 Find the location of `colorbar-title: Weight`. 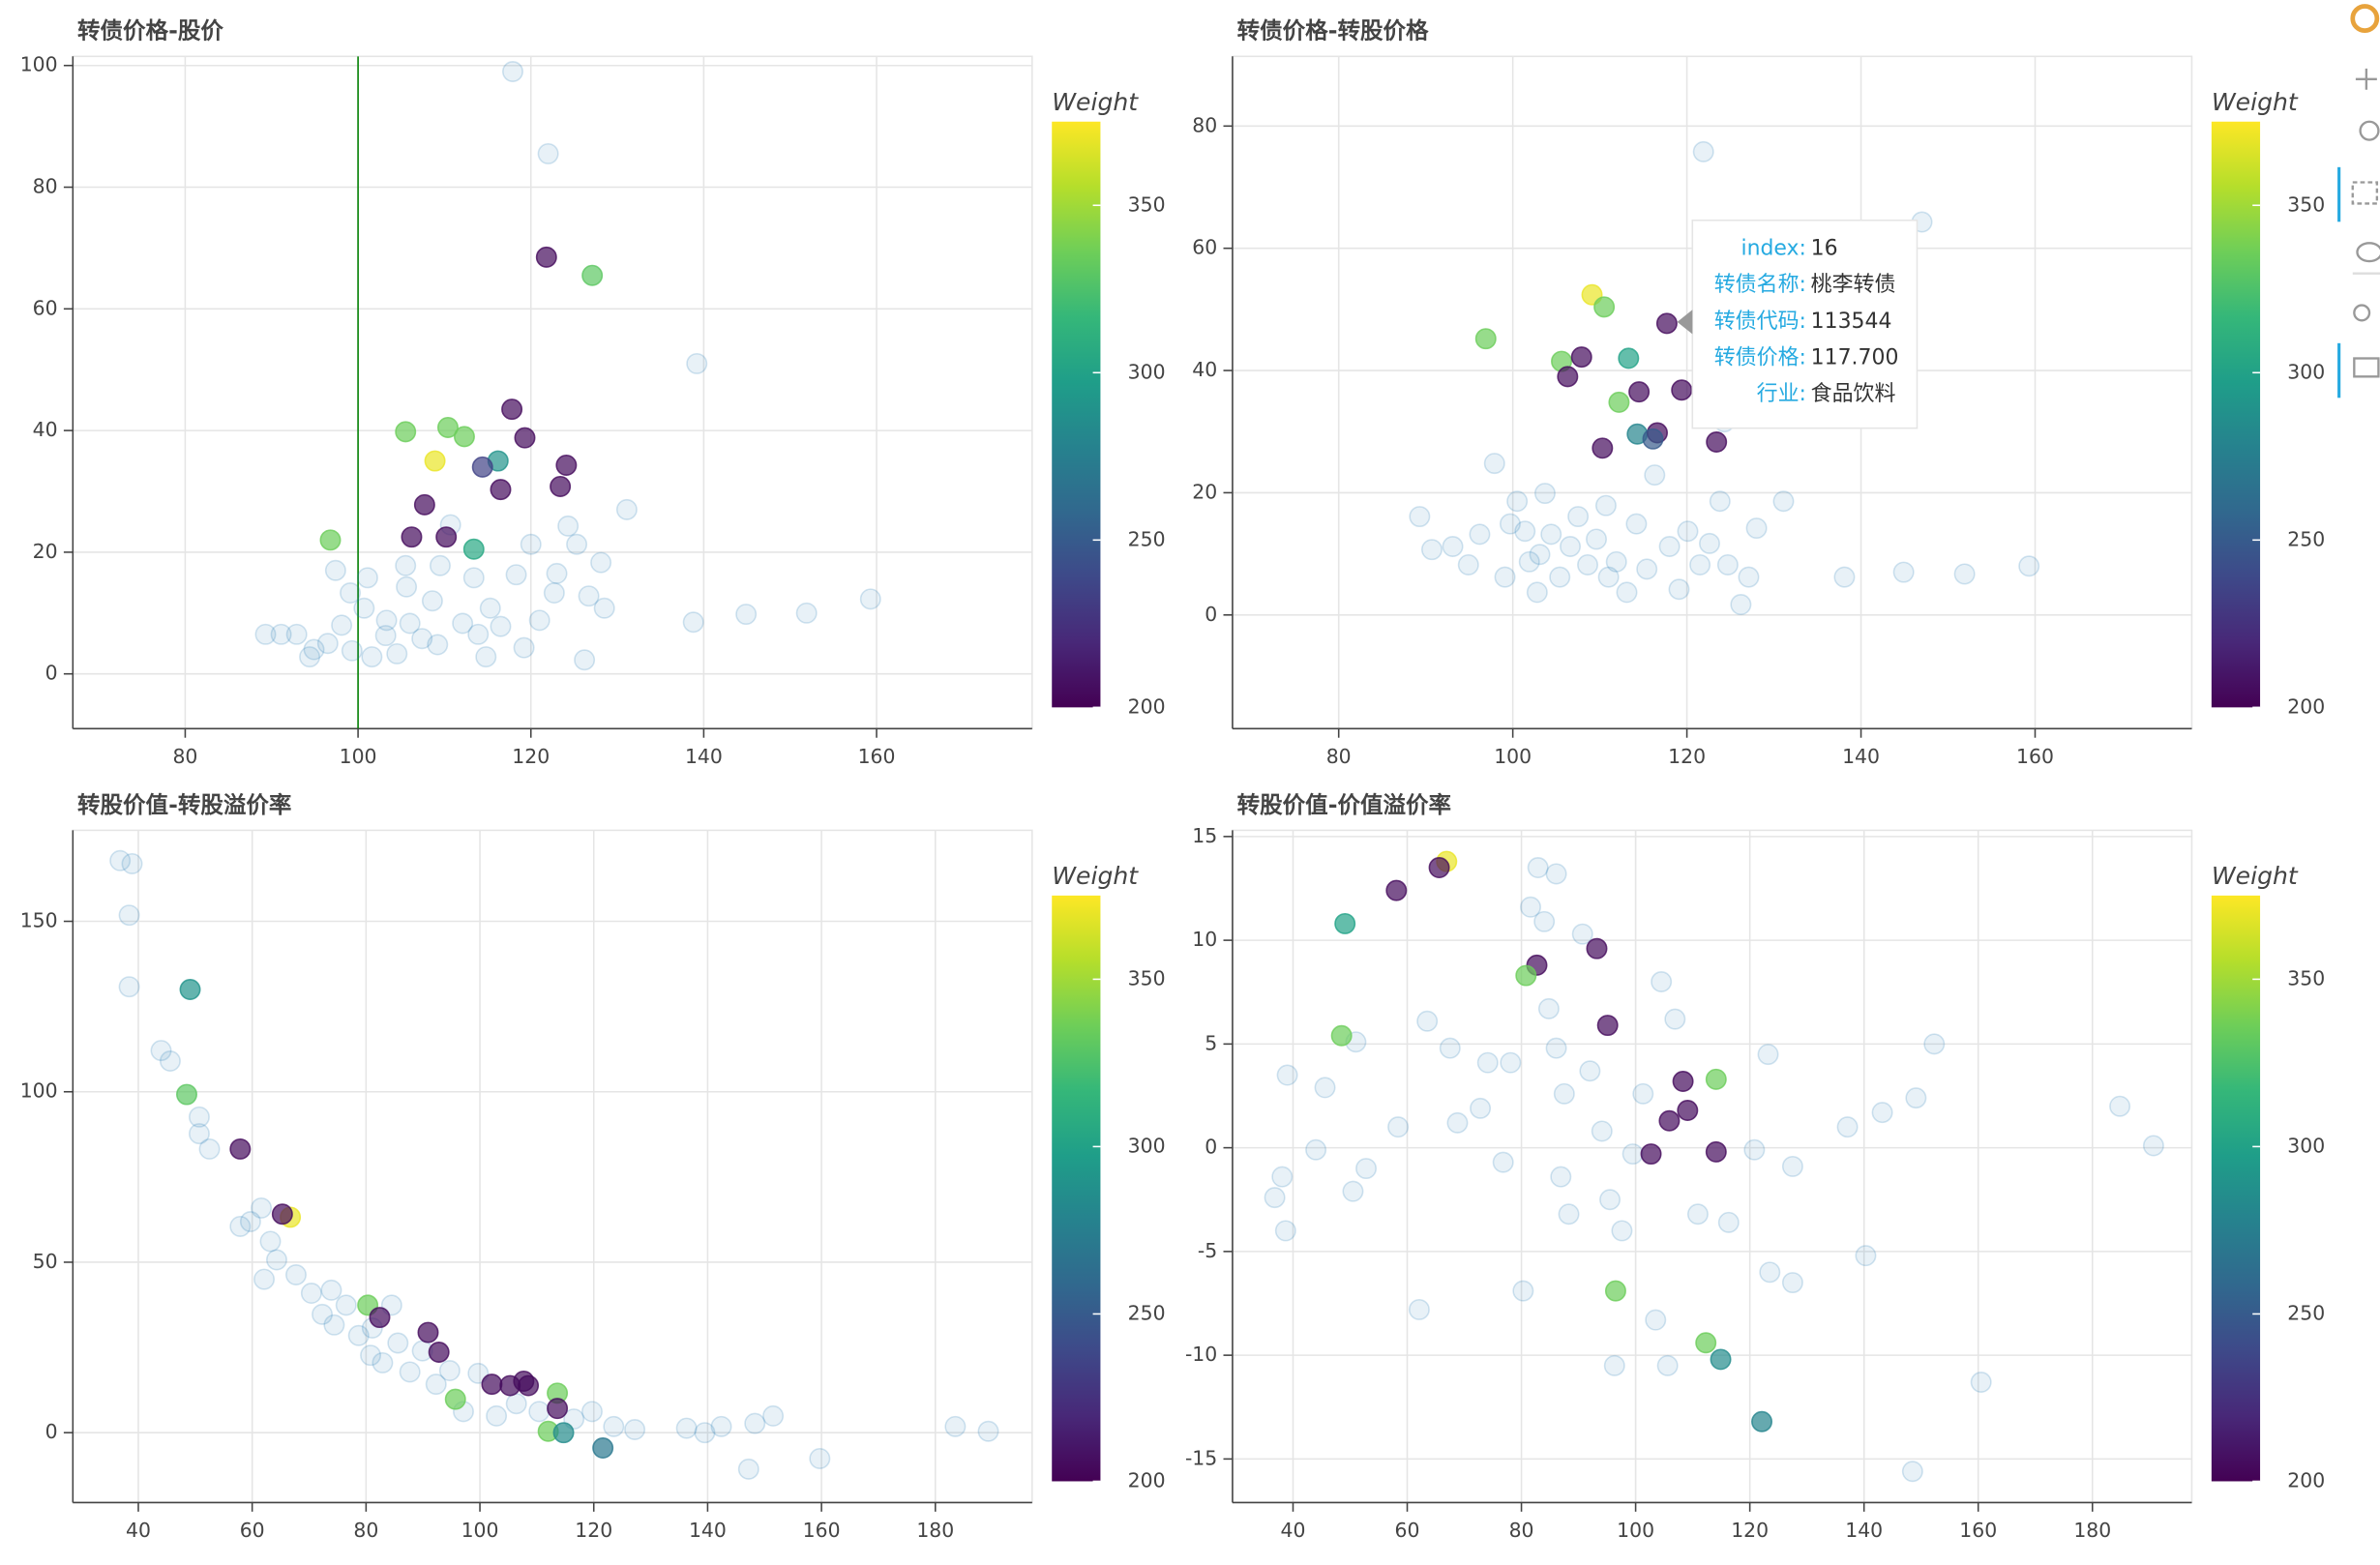

colorbar-title: Weight is located at coordinates (2256, 102).